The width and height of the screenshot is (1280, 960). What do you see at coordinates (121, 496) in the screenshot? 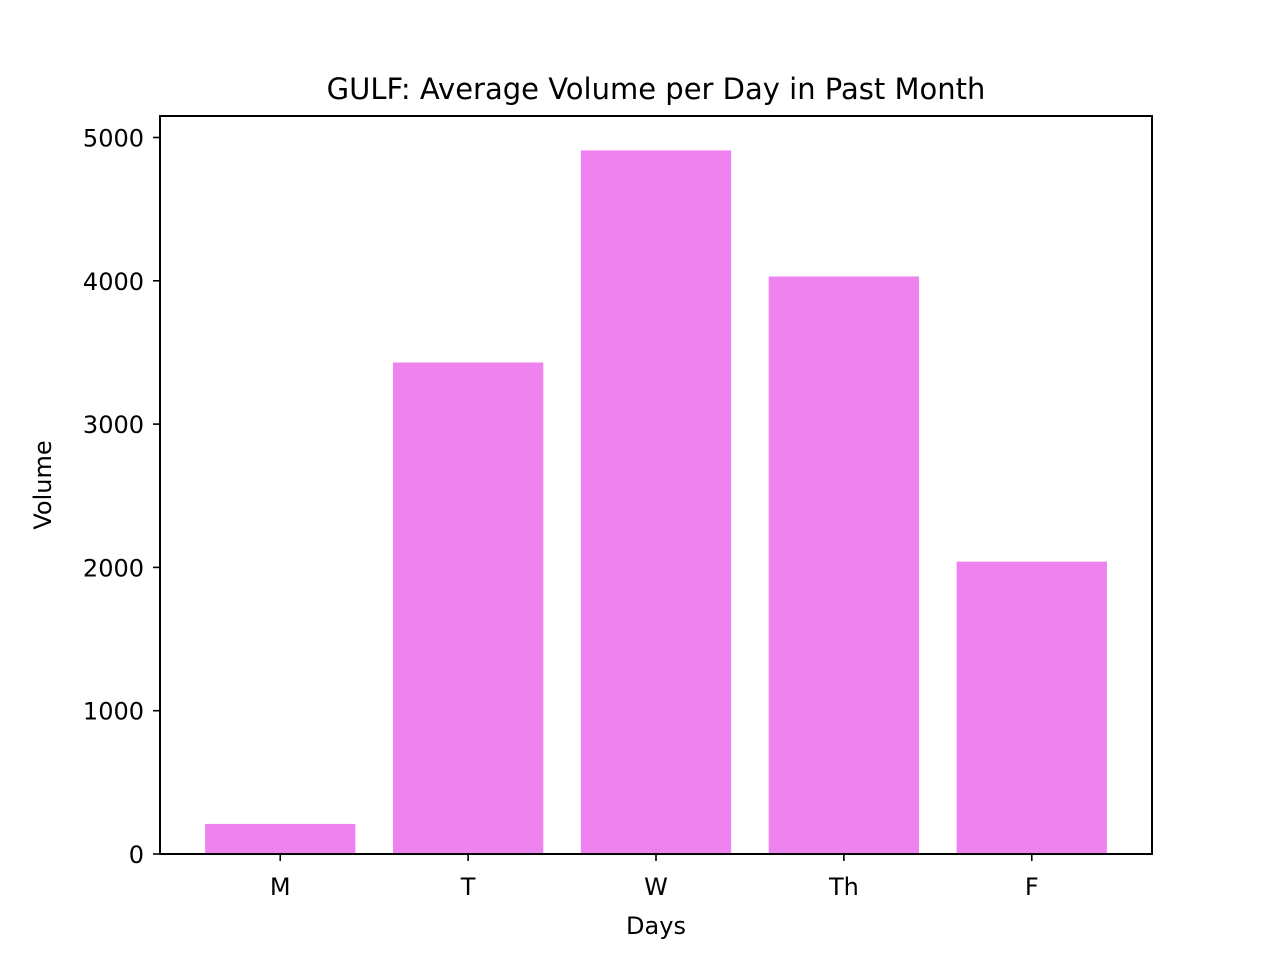
I see `y-axis-ticks: 0 1000 2000 3000 4000 5000` at bounding box center [121, 496].